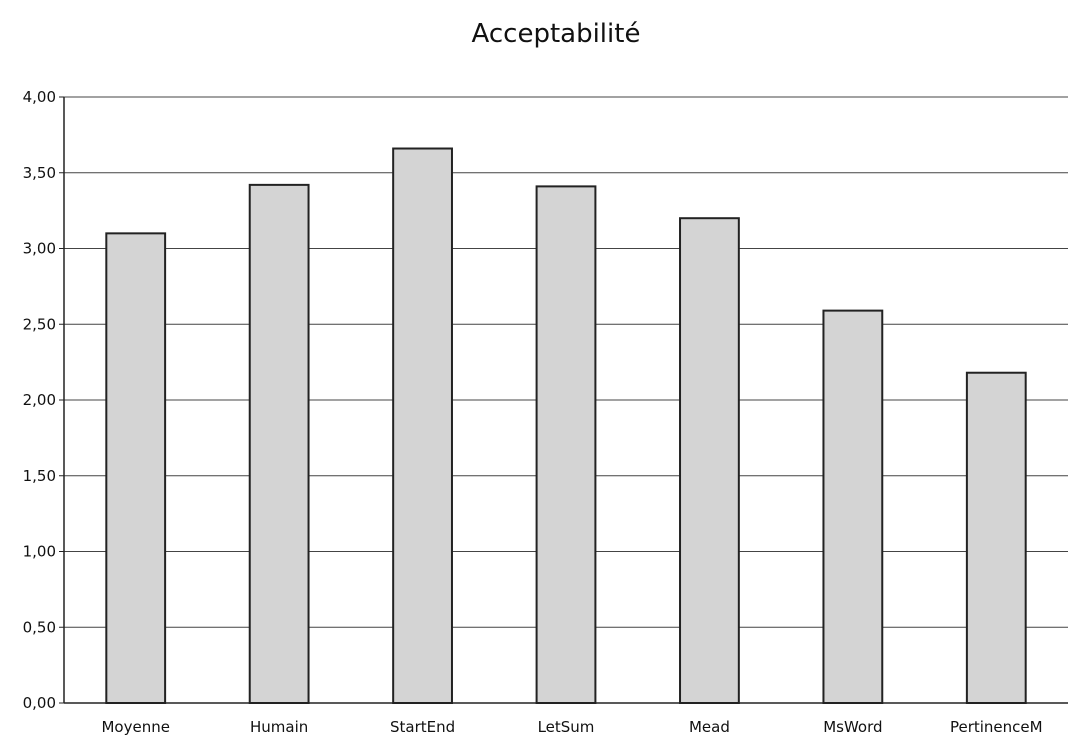 This screenshot has height=742, width=1084. Describe the element at coordinates (709, 727) in the screenshot. I see `x-tick-label: Mead` at that location.